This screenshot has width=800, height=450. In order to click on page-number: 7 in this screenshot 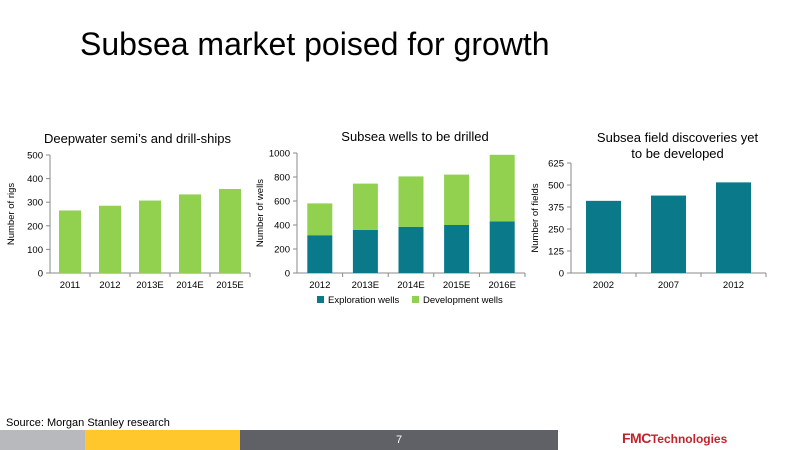, I will do `click(399, 440)`.